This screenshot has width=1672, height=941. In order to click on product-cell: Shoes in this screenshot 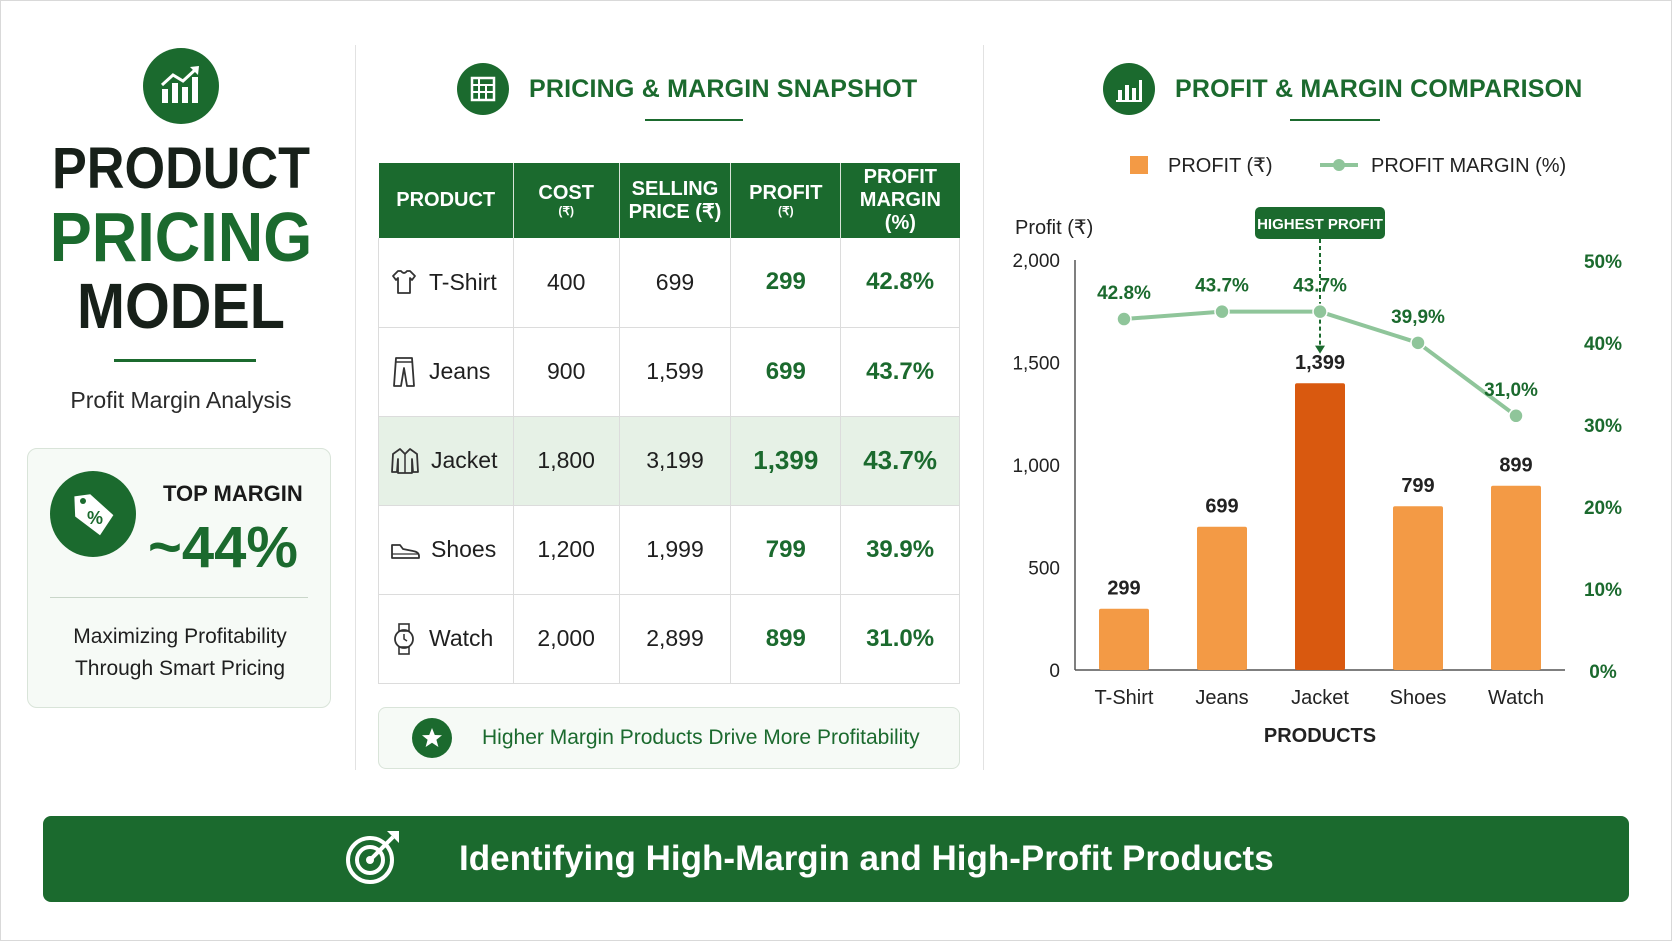, I will do `click(446, 550)`.